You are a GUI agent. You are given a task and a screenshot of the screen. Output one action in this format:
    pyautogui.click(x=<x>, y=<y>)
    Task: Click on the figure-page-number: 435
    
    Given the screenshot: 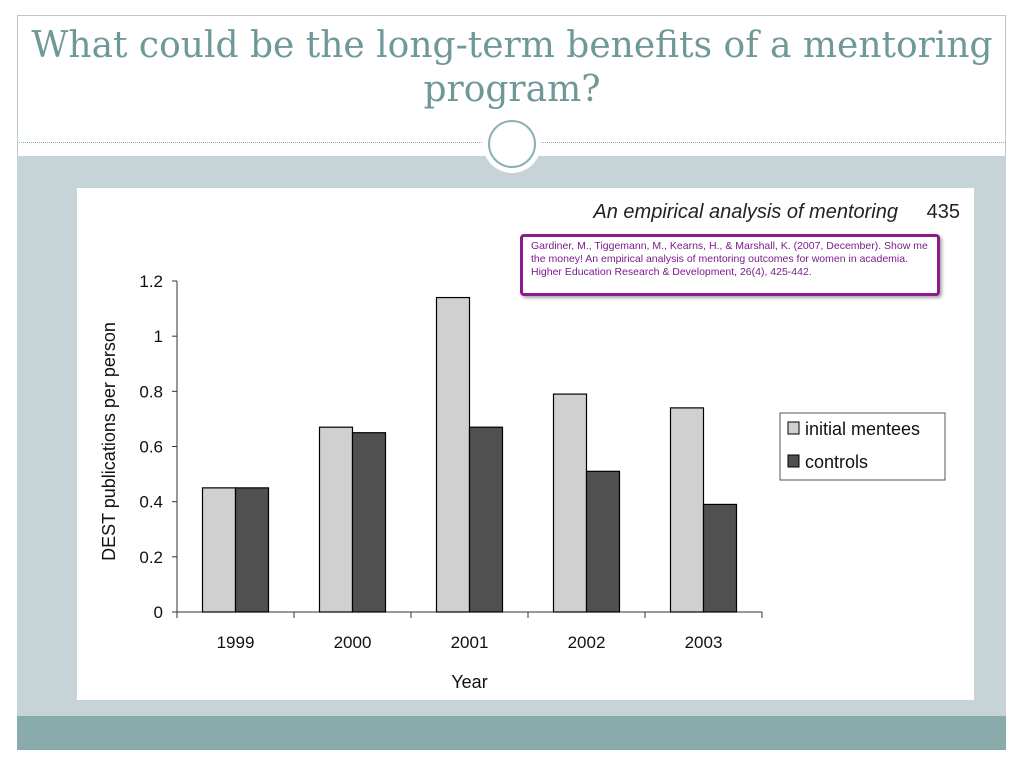 What is the action you would take?
    pyautogui.click(x=943, y=212)
    